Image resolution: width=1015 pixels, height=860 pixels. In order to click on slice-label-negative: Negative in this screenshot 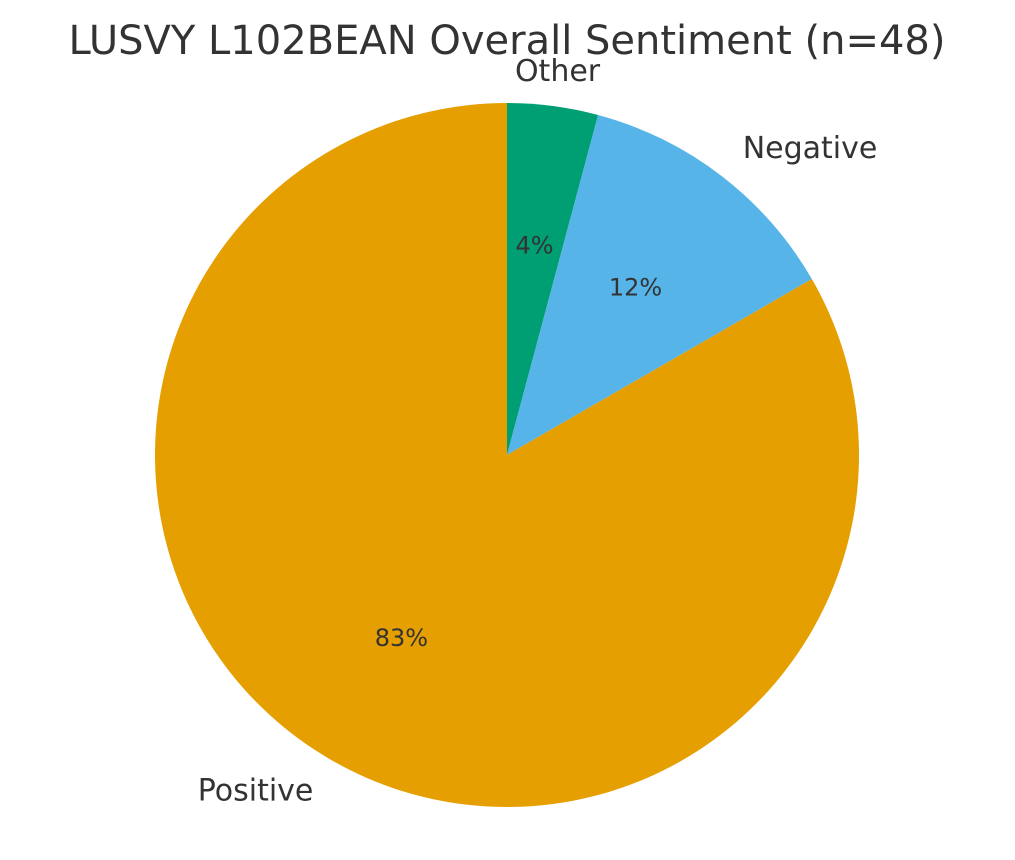, I will do `click(810, 148)`.